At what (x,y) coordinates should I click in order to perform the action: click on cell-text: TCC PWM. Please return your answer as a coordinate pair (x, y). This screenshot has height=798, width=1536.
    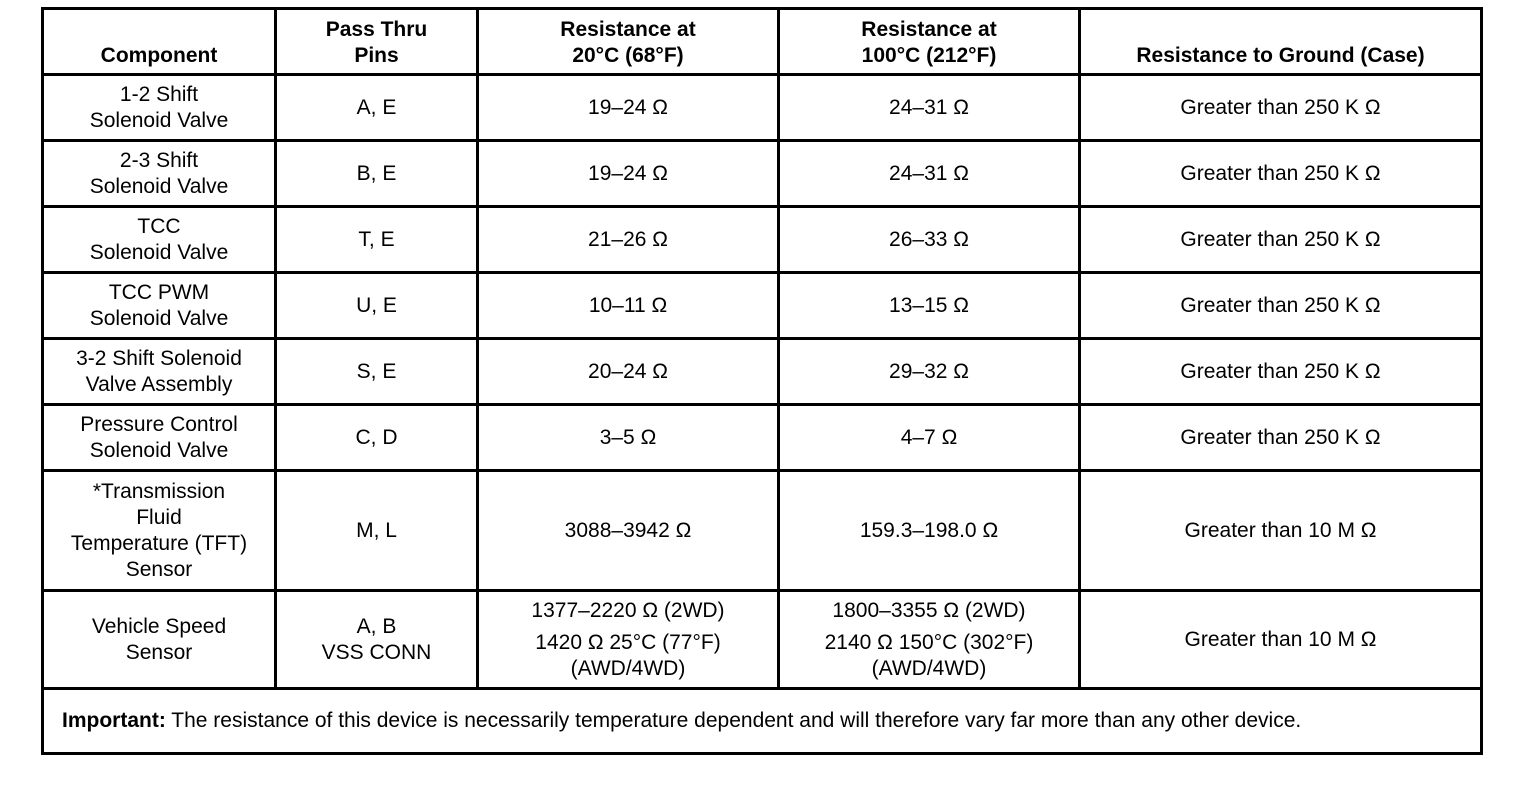
    Looking at the image, I should click on (159, 292).